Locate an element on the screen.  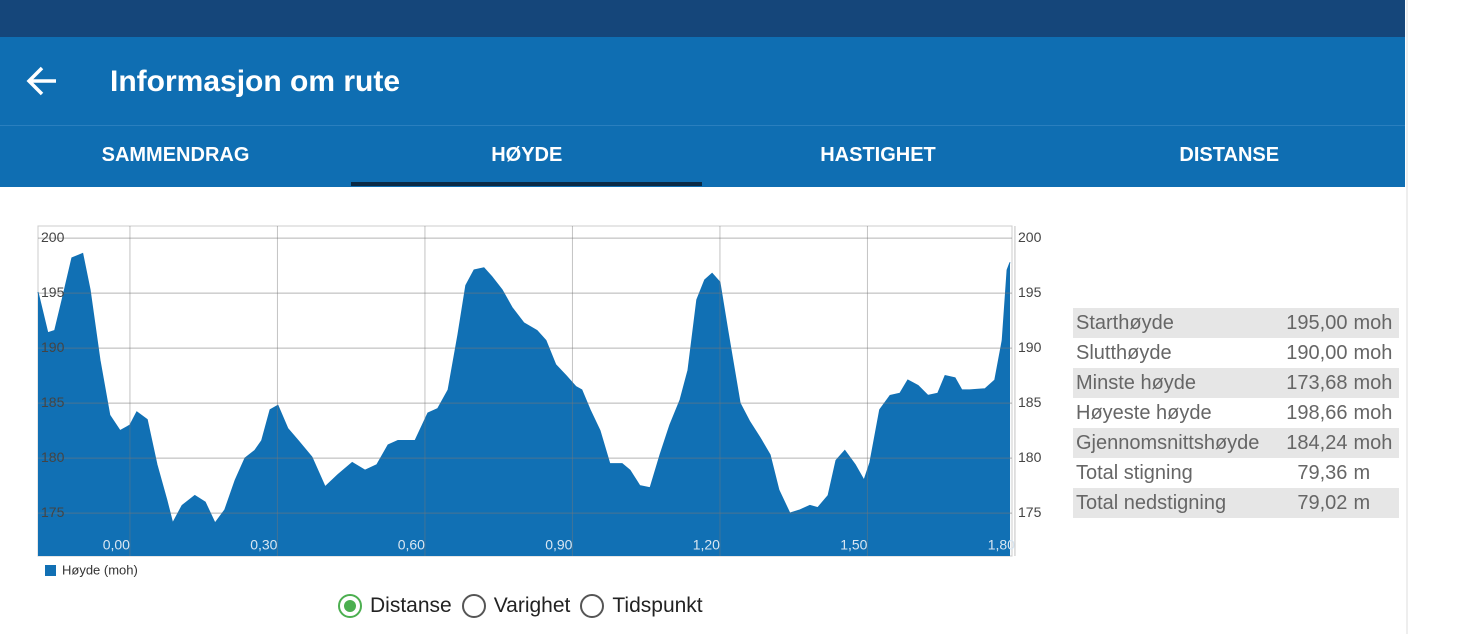
stat-value: 173,68 is located at coordinates (1317, 382).